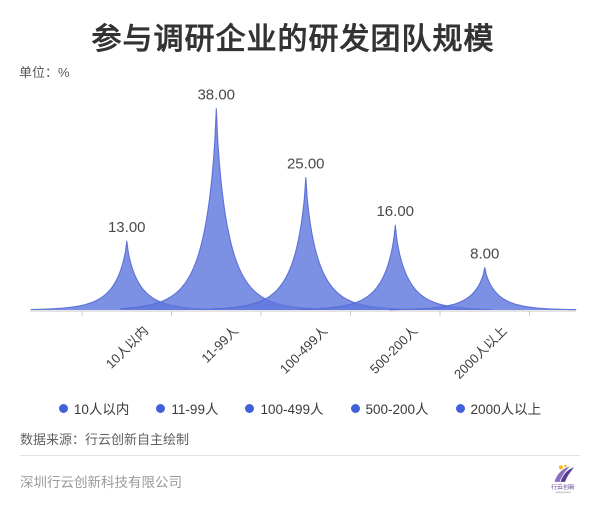 The width and height of the screenshot is (600, 510). What do you see at coordinates (105, 439) in the screenshot?
I see `source-note: 数据来源：行云创新自主绘制` at bounding box center [105, 439].